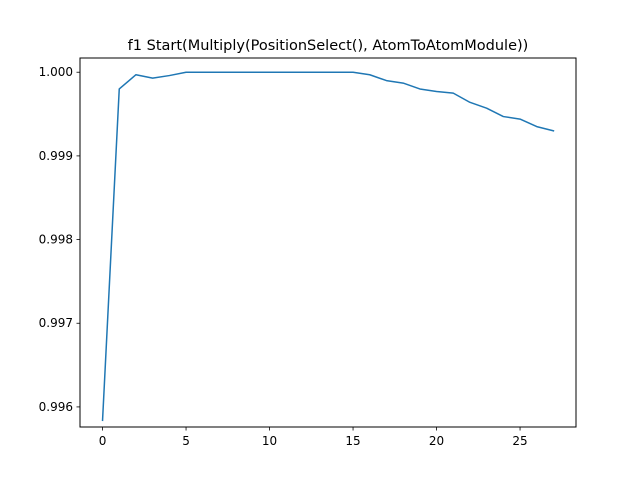  What do you see at coordinates (56, 72) in the screenshot?
I see `y-tick-label: 1.000` at bounding box center [56, 72].